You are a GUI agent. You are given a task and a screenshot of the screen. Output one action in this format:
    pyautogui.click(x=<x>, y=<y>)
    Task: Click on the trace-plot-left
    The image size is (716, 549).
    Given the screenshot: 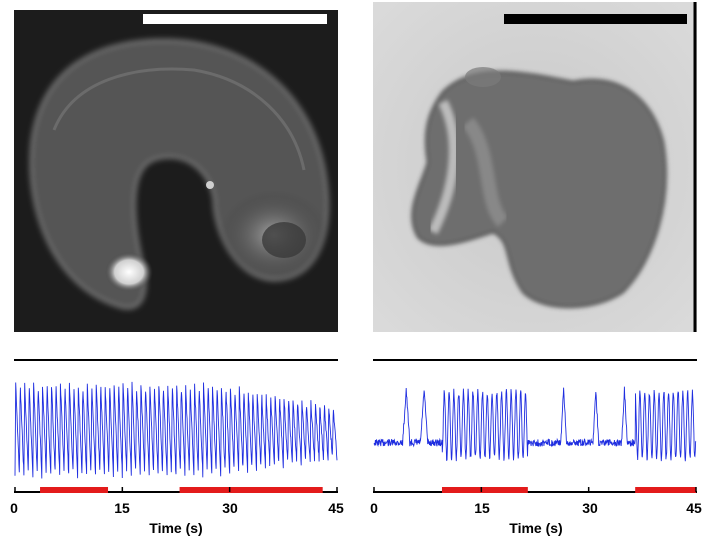 What is the action you would take?
    pyautogui.click(x=176, y=427)
    